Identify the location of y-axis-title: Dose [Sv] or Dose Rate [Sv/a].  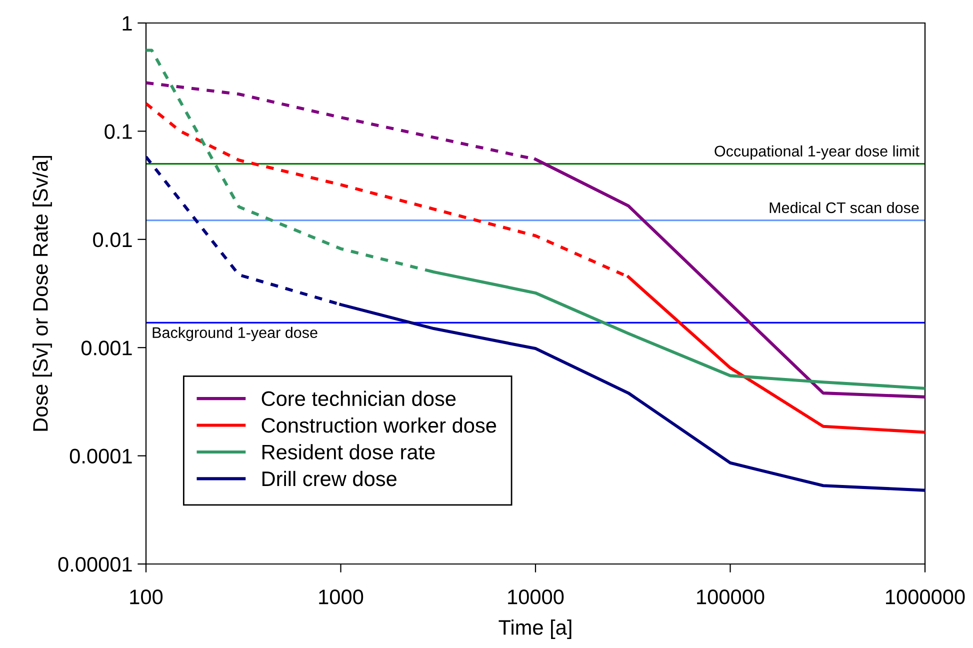
(42, 293).